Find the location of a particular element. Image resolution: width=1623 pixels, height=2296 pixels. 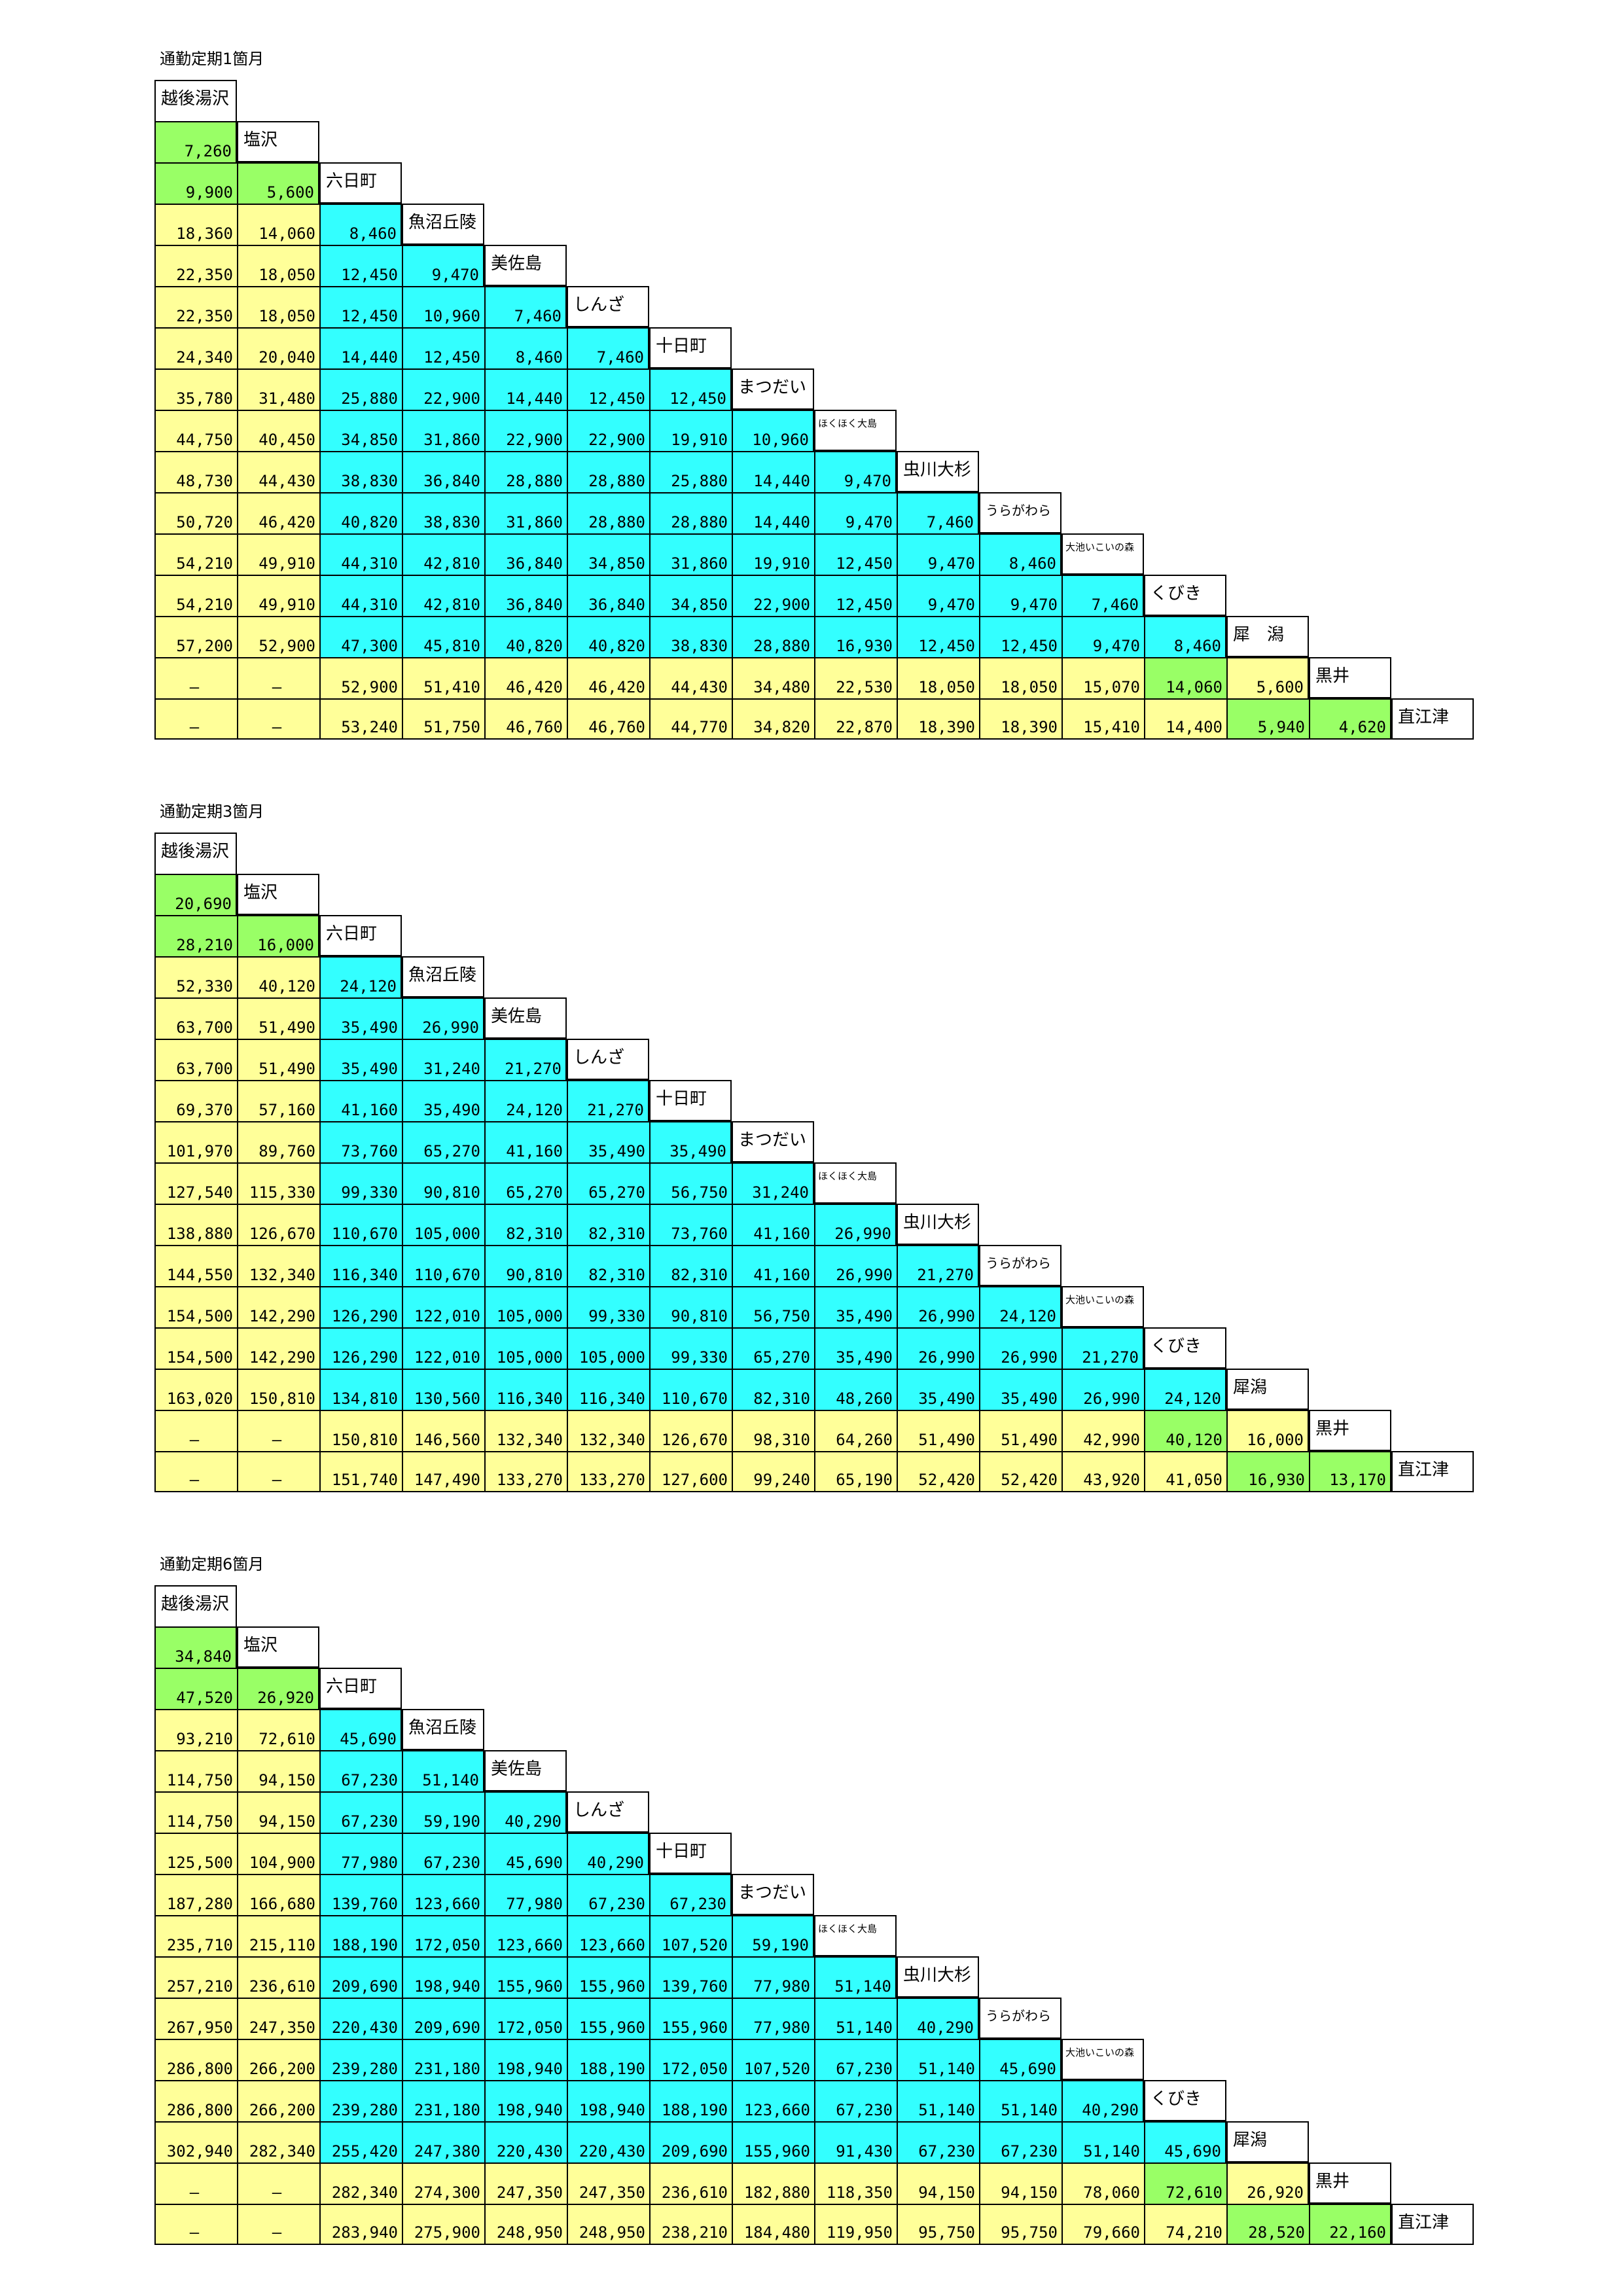

fare-cell: 155,960 is located at coordinates (691, 2018).